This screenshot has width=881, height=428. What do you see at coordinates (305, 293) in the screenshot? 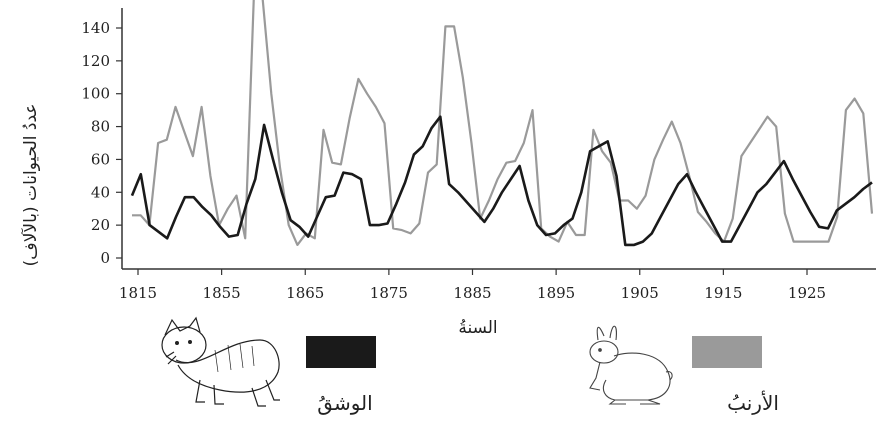
I see `x-tick-label: 1865` at bounding box center [305, 293].